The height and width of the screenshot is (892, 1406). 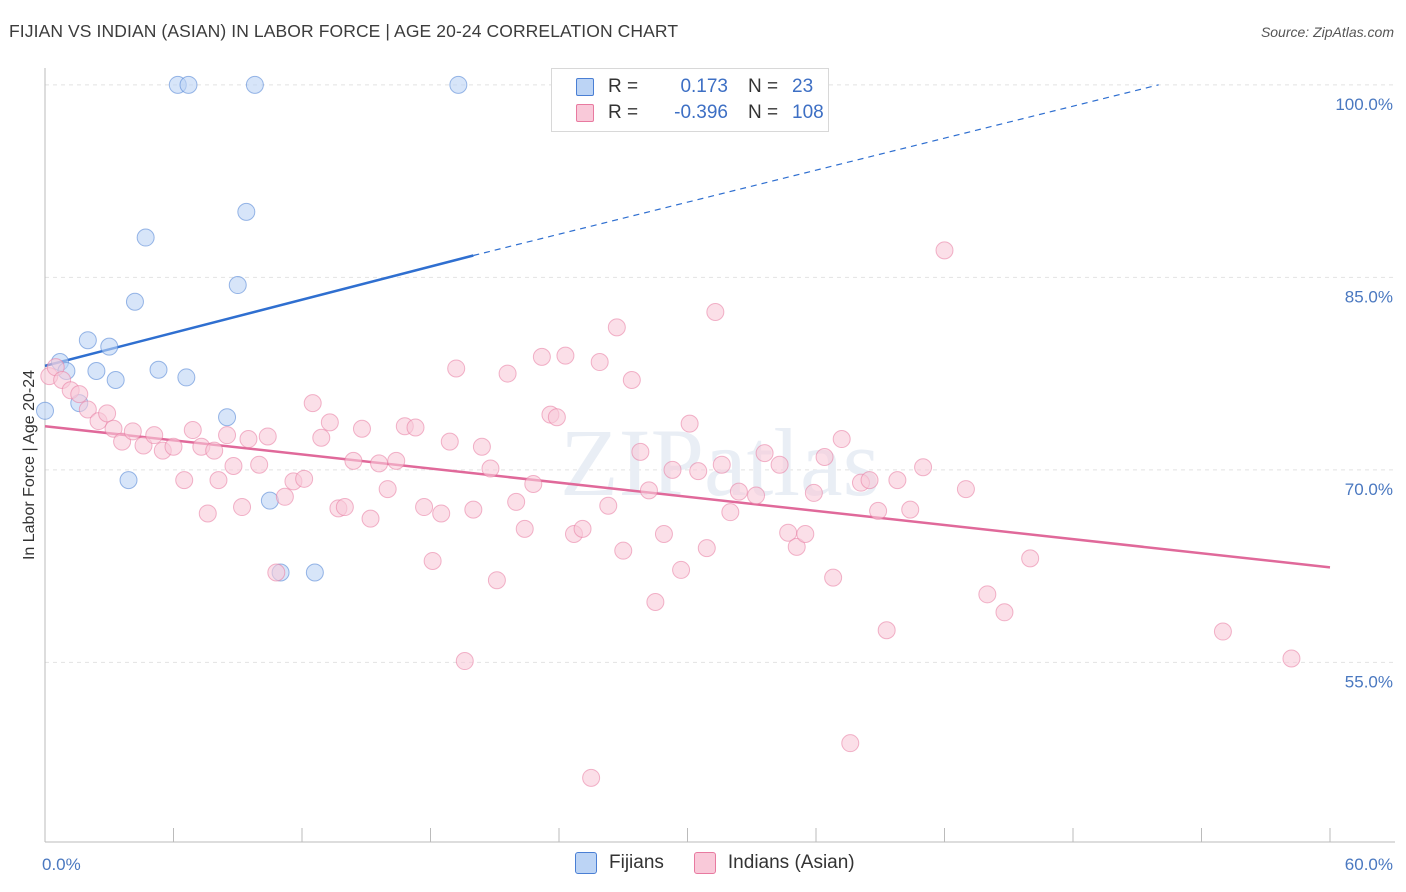 I want to click on legend-row-indians: R = -0.396 N = 108, so click(x=700, y=113).